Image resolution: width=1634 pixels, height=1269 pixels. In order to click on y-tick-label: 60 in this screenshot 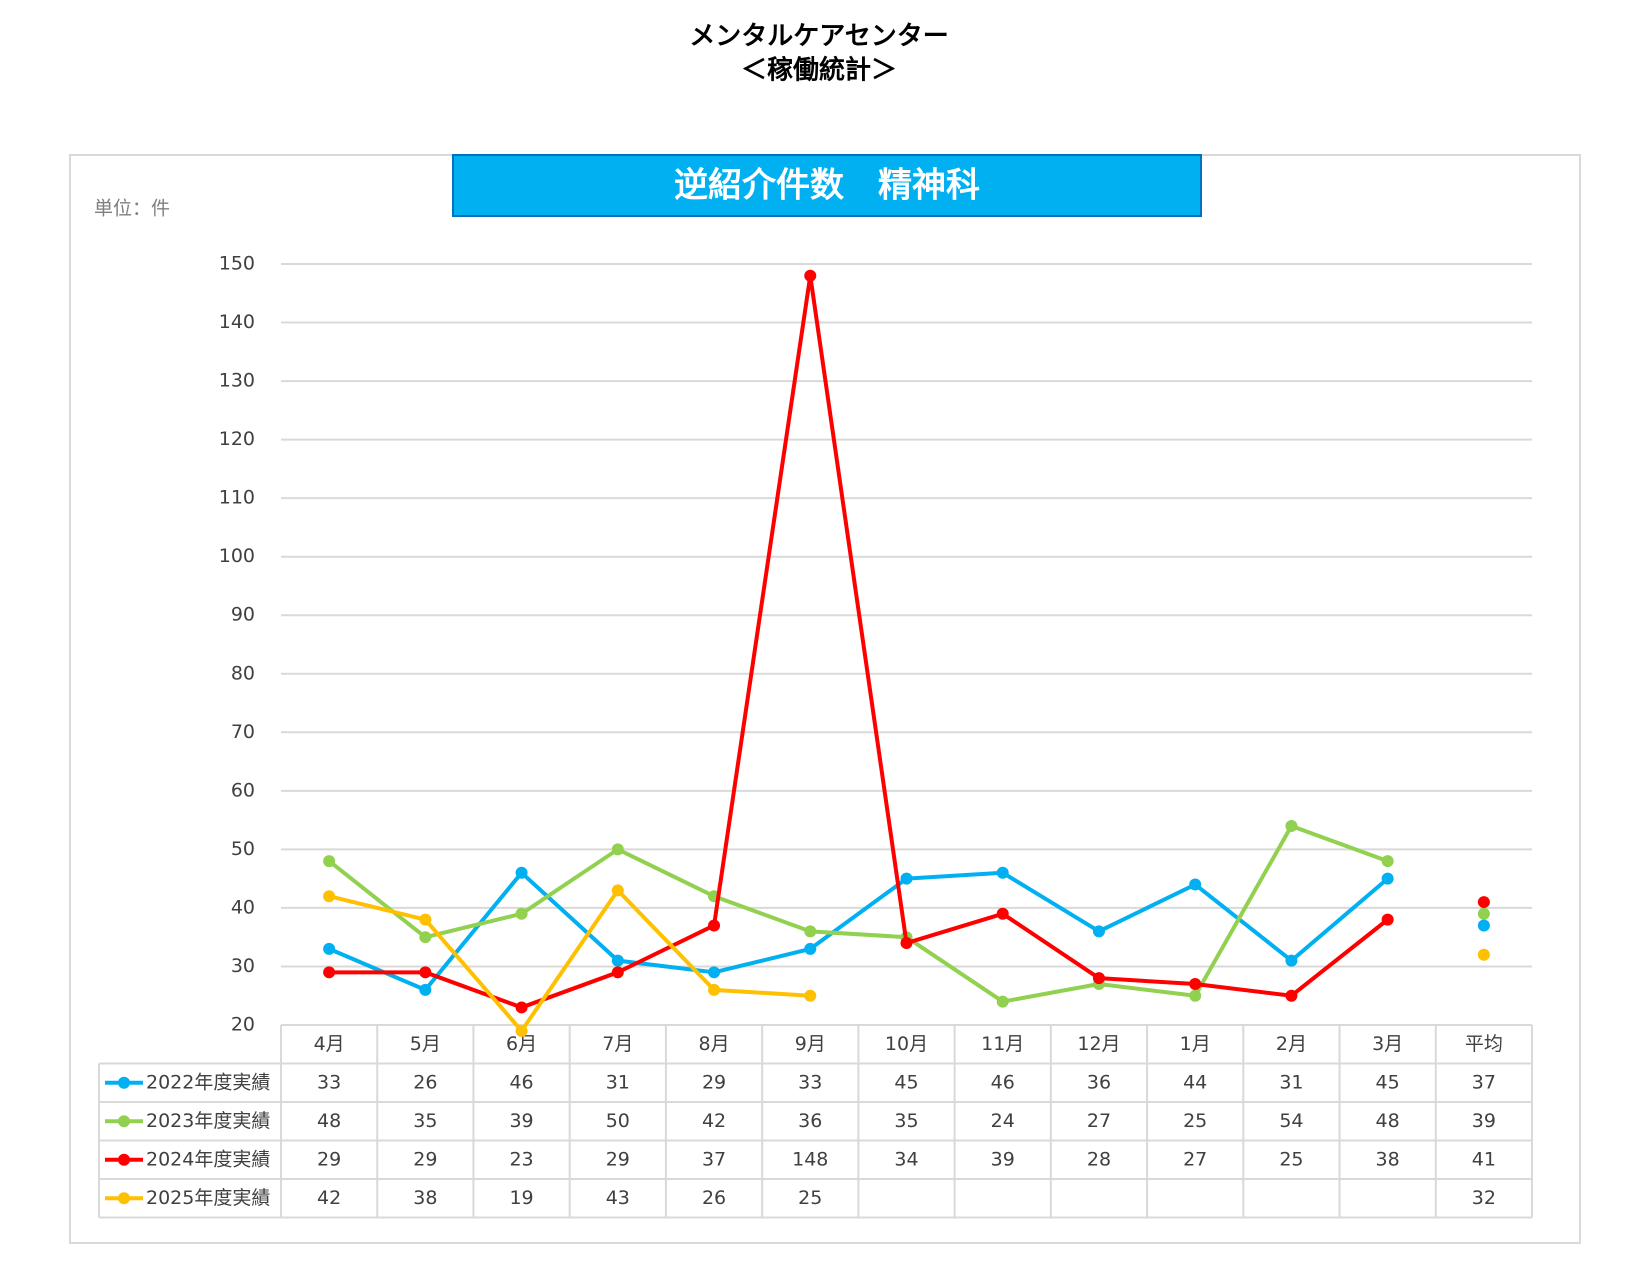, I will do `click(243, 790)`.